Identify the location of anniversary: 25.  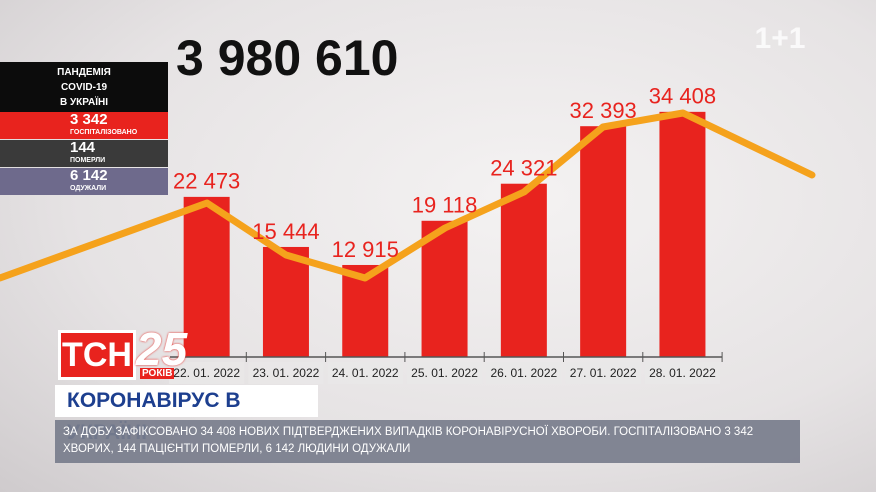
(162, 349).